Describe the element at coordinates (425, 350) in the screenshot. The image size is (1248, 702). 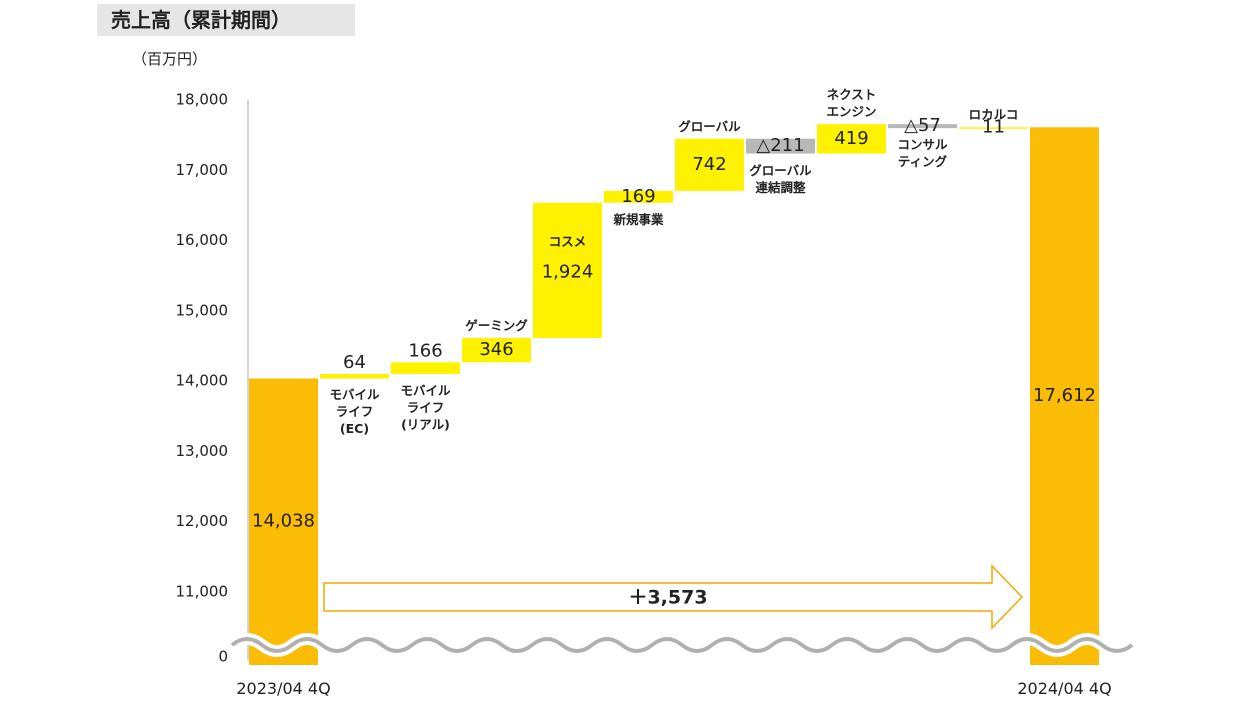
I see `value-label: 166` at that location.